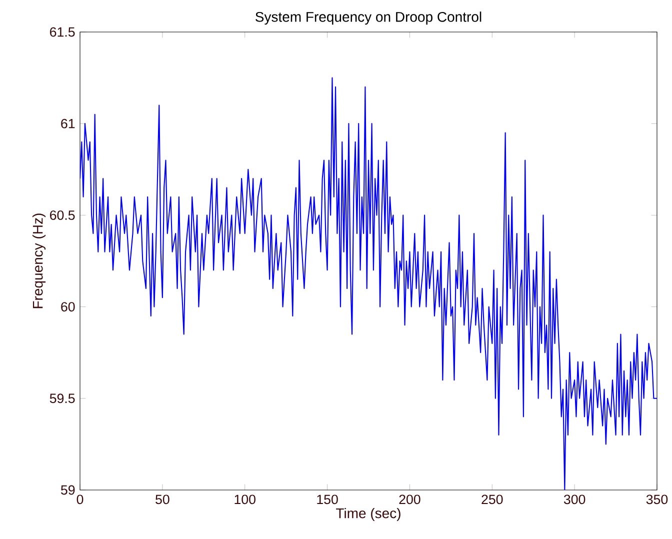  Describe the element at coordinates (327, 499) in the screenshot. I see `x-tick-label: 150` at that location.